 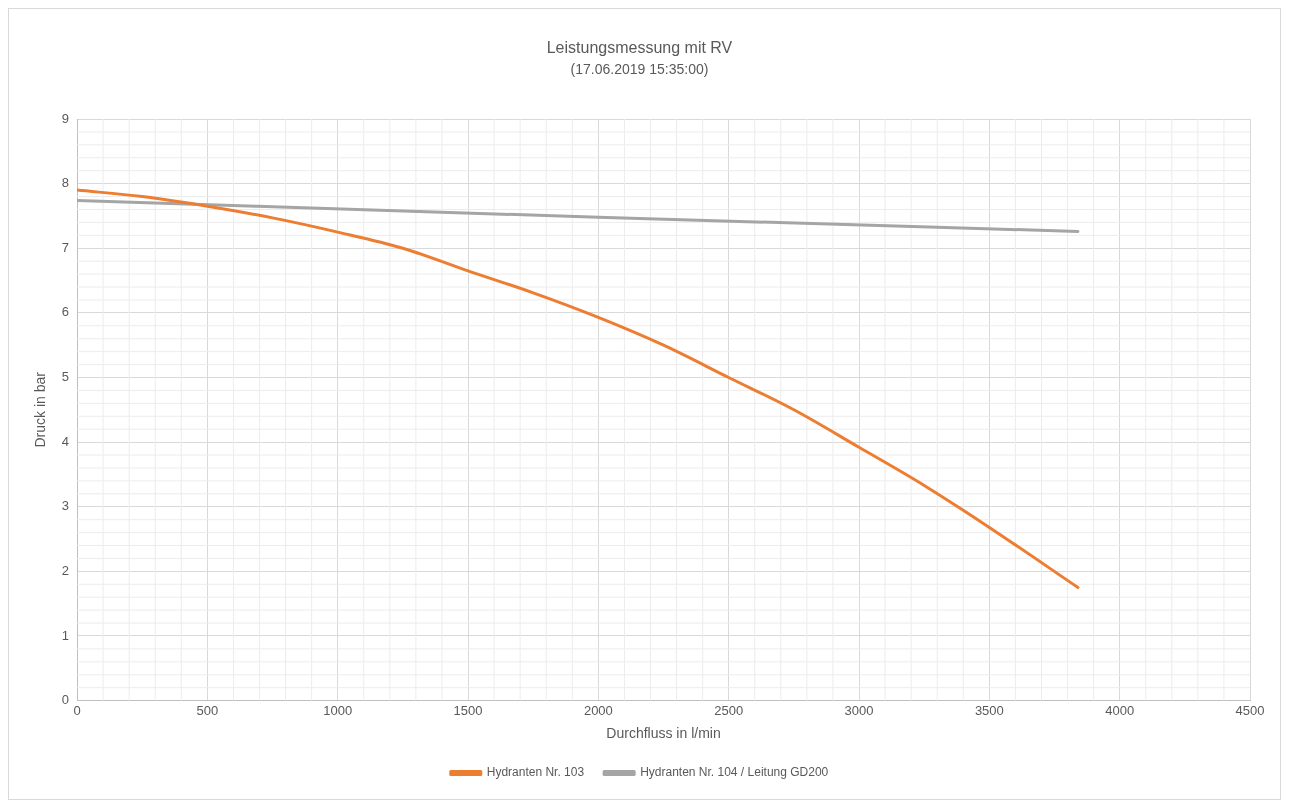 What do you see at coordinates (77, 710) in the screenshot?
I see `x-tick-label: 0` at bounding box center [77, 710].